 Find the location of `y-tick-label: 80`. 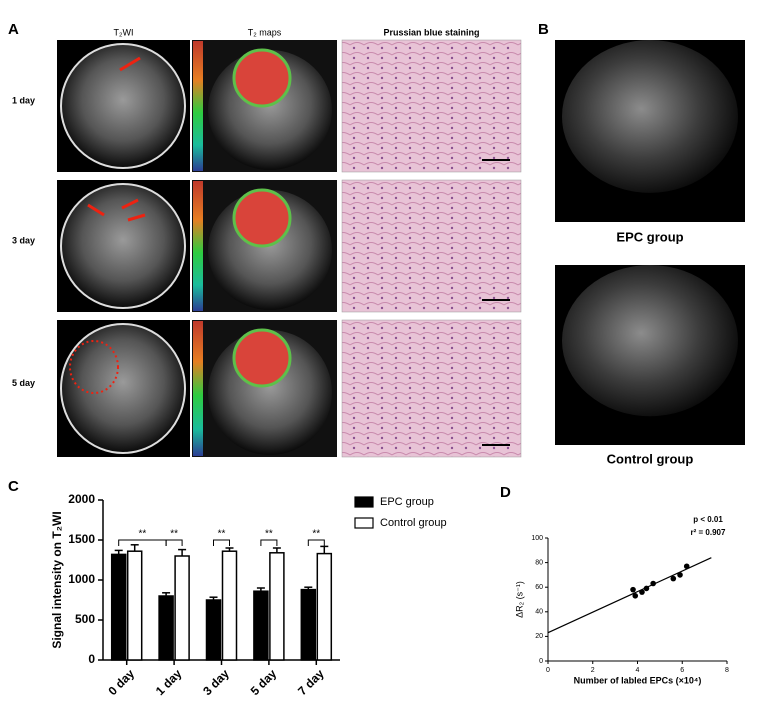

y-tick-label: 80 is located at coordinates (539, 562).